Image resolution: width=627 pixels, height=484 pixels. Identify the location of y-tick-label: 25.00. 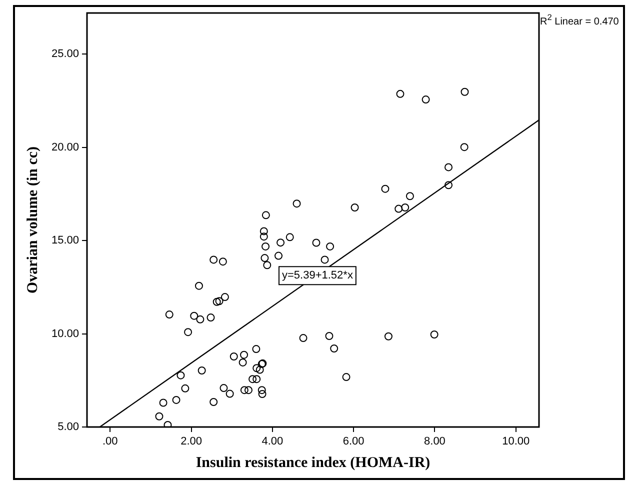
(65, 54).